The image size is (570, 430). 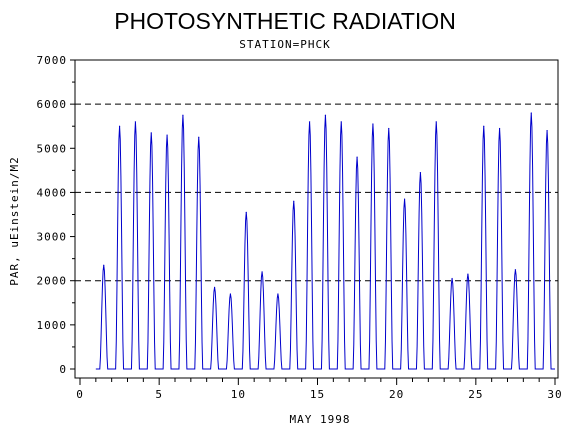 I want to click on x-tick-label: 5, so click(x=159, y=394).